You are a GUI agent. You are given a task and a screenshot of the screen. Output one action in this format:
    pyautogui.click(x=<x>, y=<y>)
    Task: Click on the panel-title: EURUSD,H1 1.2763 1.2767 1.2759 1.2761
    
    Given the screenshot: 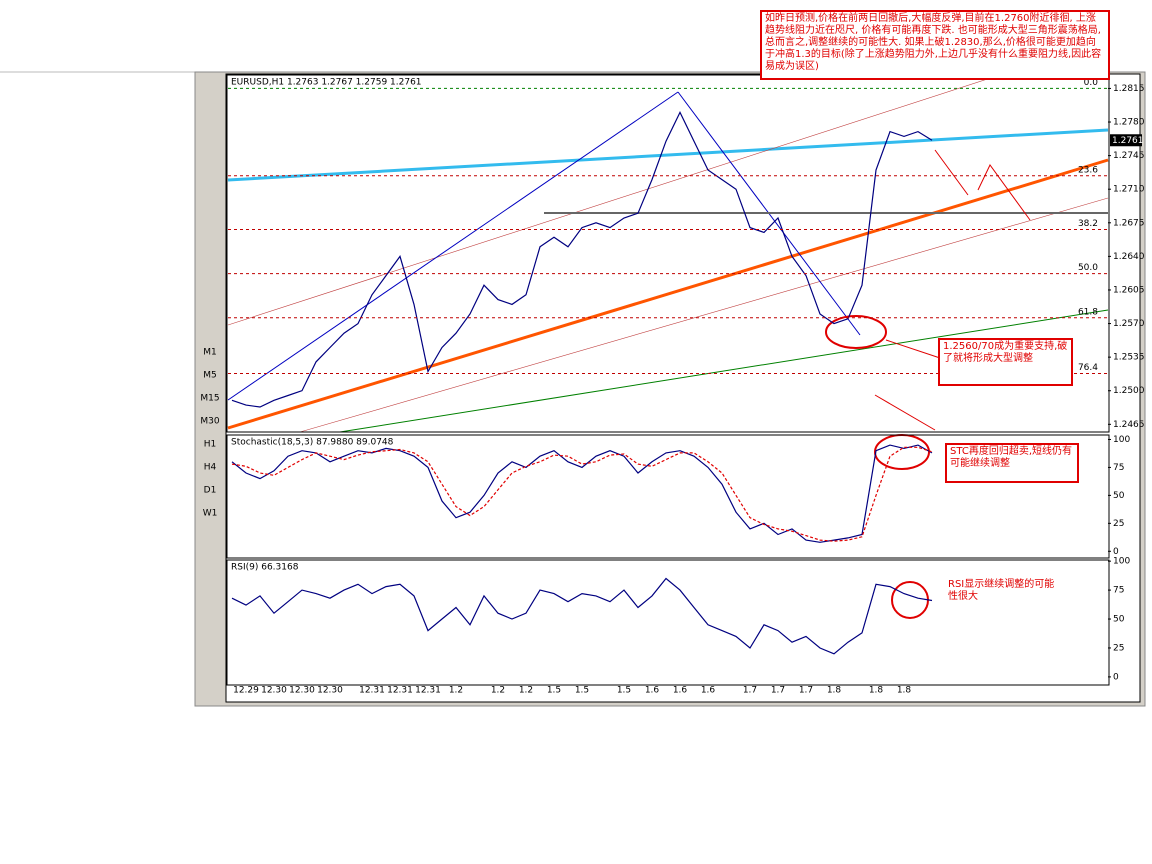 What is the action you would take?
    pyautogui.click(x=326, y=83)
    